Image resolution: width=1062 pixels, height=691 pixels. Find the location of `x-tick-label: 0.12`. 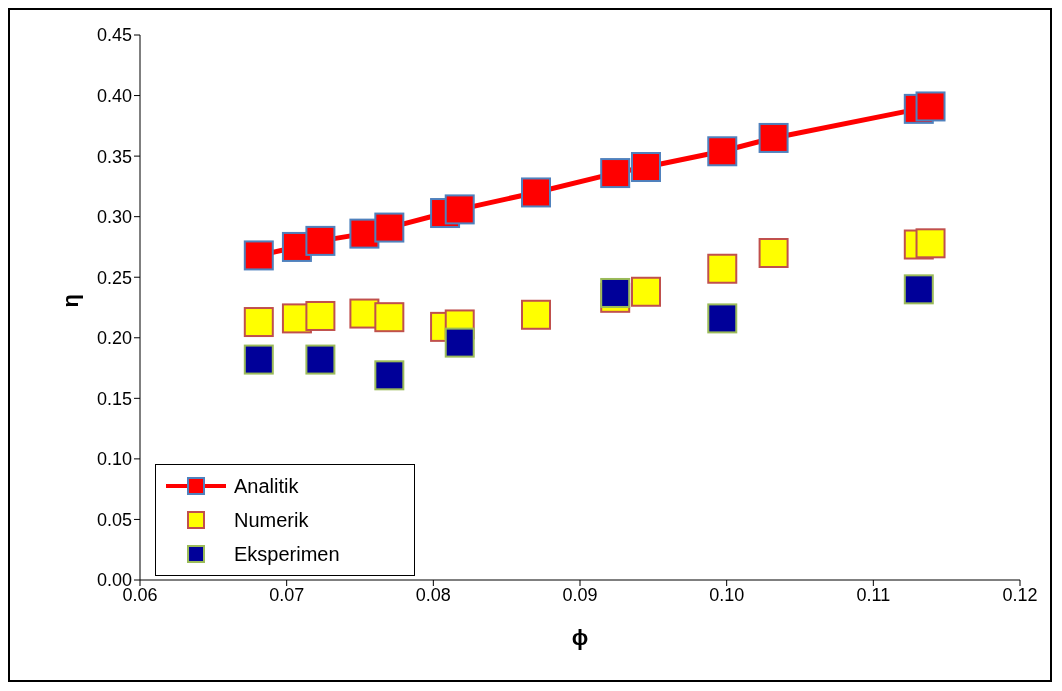

x-tick-label: 0.12 is located at coordinates (1020, 594).